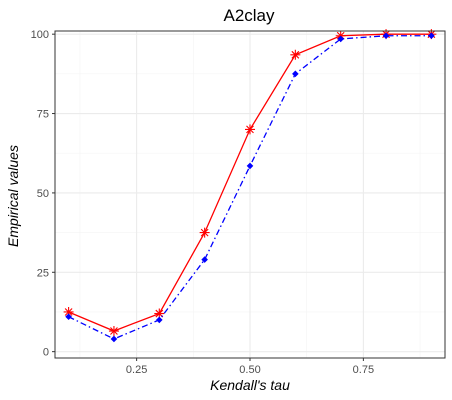 This screenshot has height=400, width=452. What do you see at coordinates (363, 370) in the screenshot?
I see `x-tick-label: 0.75` at bounding box center [363, 370].